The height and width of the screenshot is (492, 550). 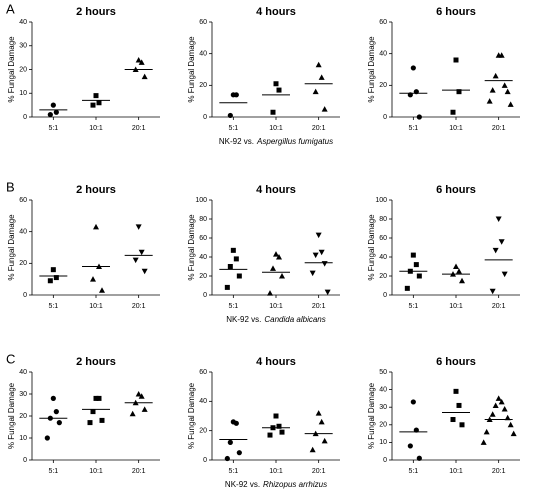 What do you see at coordinates (295, 484) in the screenshot?
I see `x-axis-label-species: Rhizopus arrhizus` at bounding box center [295, 484].